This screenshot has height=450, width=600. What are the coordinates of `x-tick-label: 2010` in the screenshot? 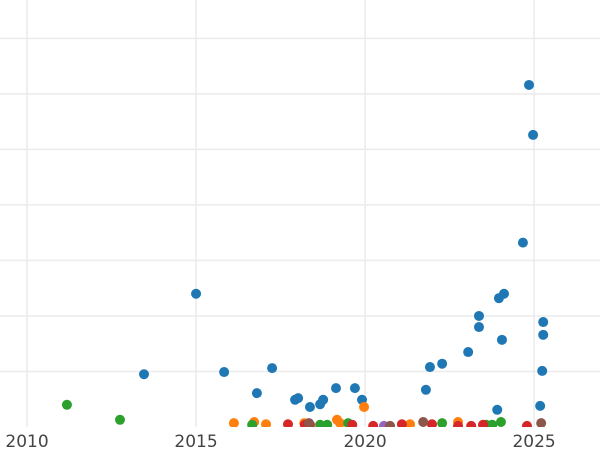 It's located at (26, 441).